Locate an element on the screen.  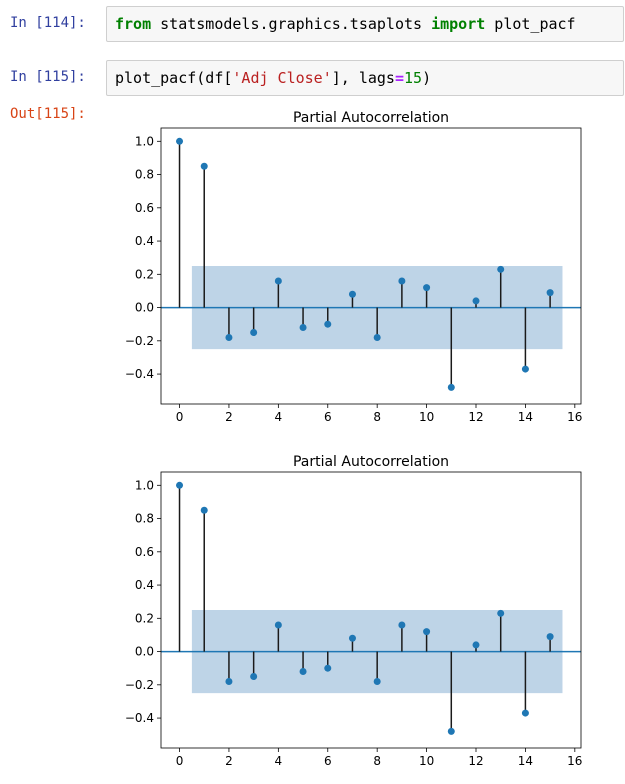
output-prompt: Out[115]: is located at coordinates (48, 114).